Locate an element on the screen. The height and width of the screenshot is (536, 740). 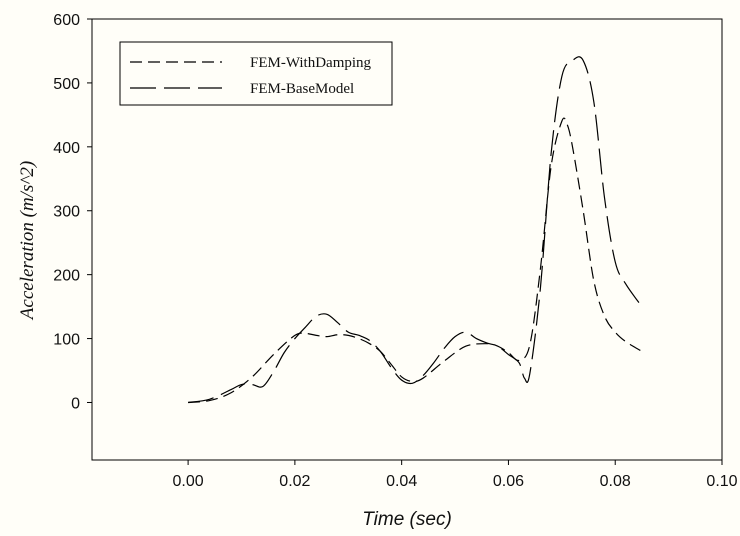
x-axis-title: Time (sec) is located at coordinates (407, 519).